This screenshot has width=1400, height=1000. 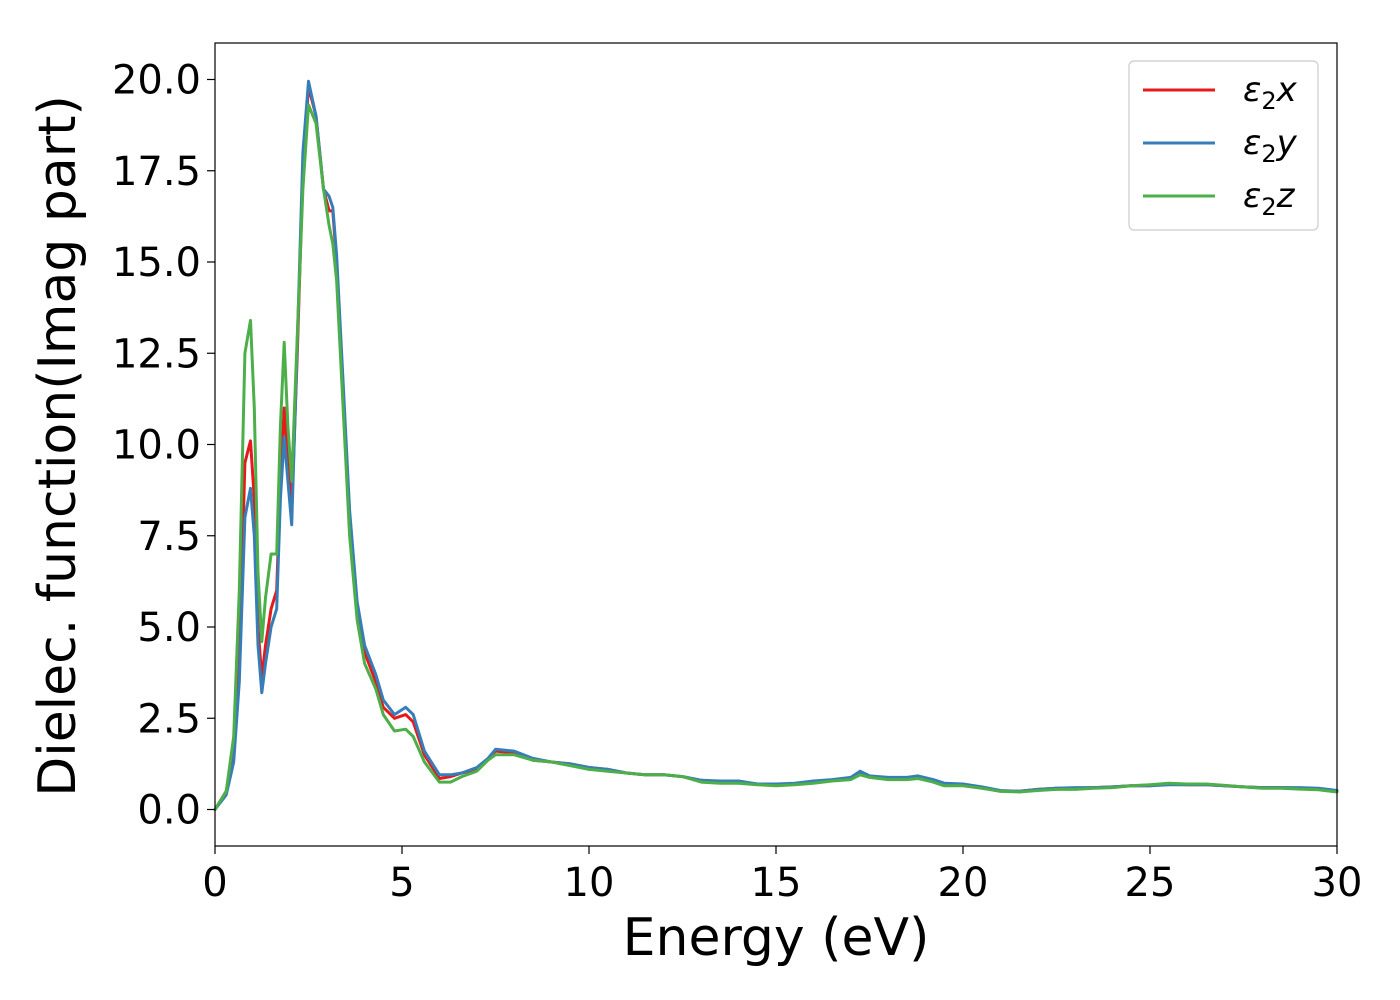 What do you see at coordinates (214, 883) in the screenshot?
I see `x-tick-label: 0` at bounding box center [214, 883].